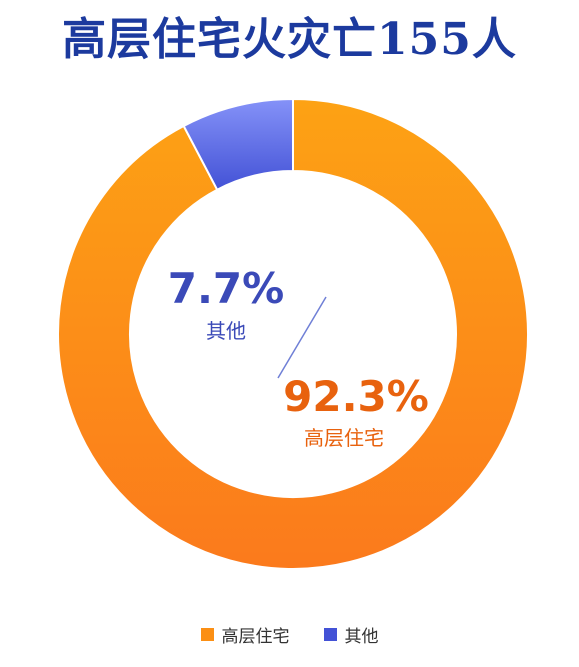  What do you see at coordinates (207, 634) in the screenshot?
I see `legend-swatch-highrise` at bounding box center [207, 634].